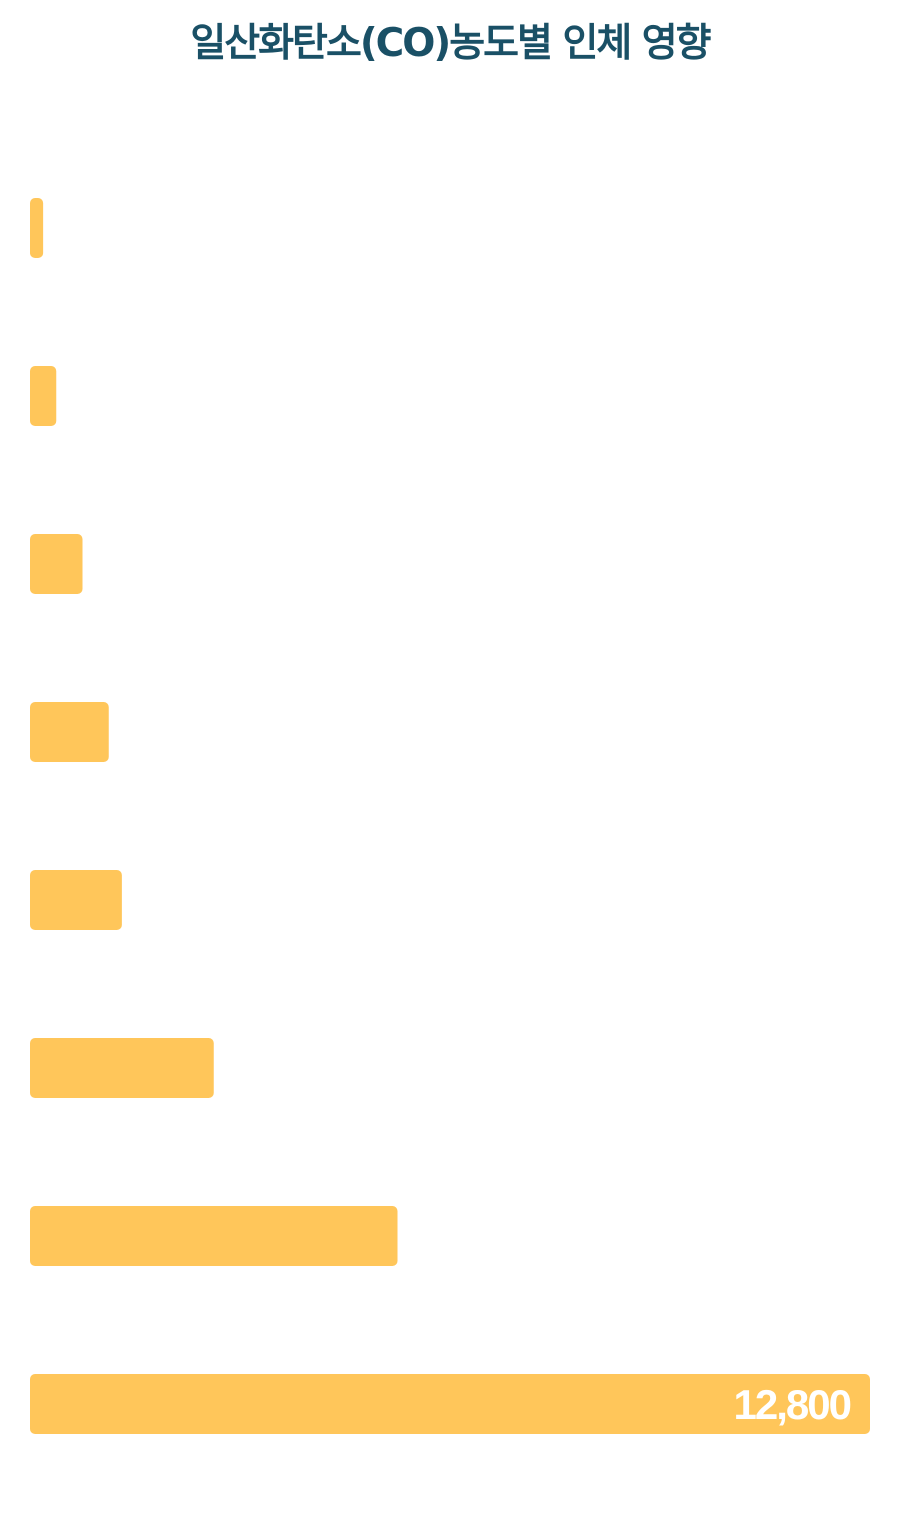 The height and width of the screenshot is (1530, 900). I want to click on chart-title: 일산화탄소(CO)농도별 인체 영향, so click(450, 43).